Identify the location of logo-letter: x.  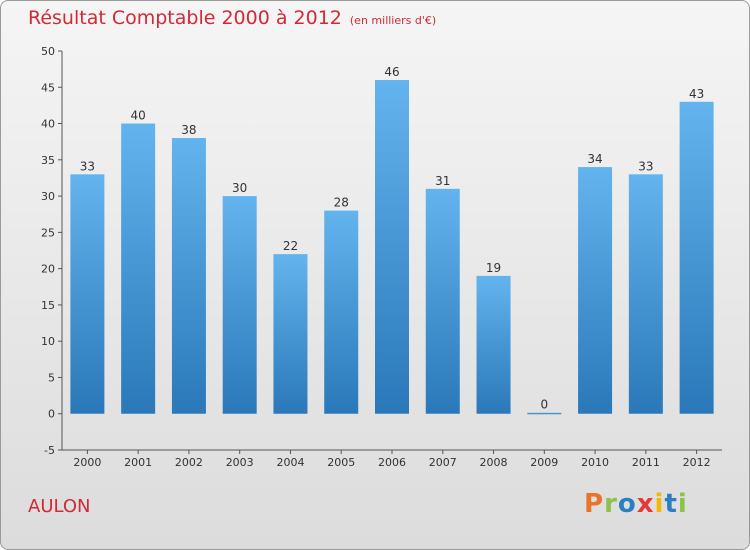
(645, 504).